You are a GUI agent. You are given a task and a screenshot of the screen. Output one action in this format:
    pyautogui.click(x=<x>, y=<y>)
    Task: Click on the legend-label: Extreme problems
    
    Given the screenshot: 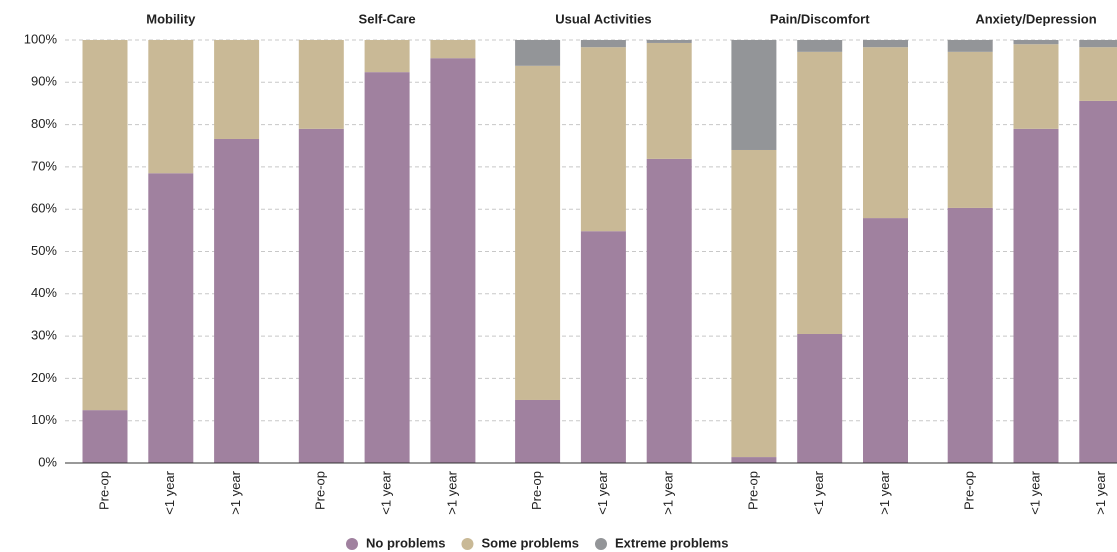 What is the action you would take?
    pyautogui.click(x=671, y=542)
    